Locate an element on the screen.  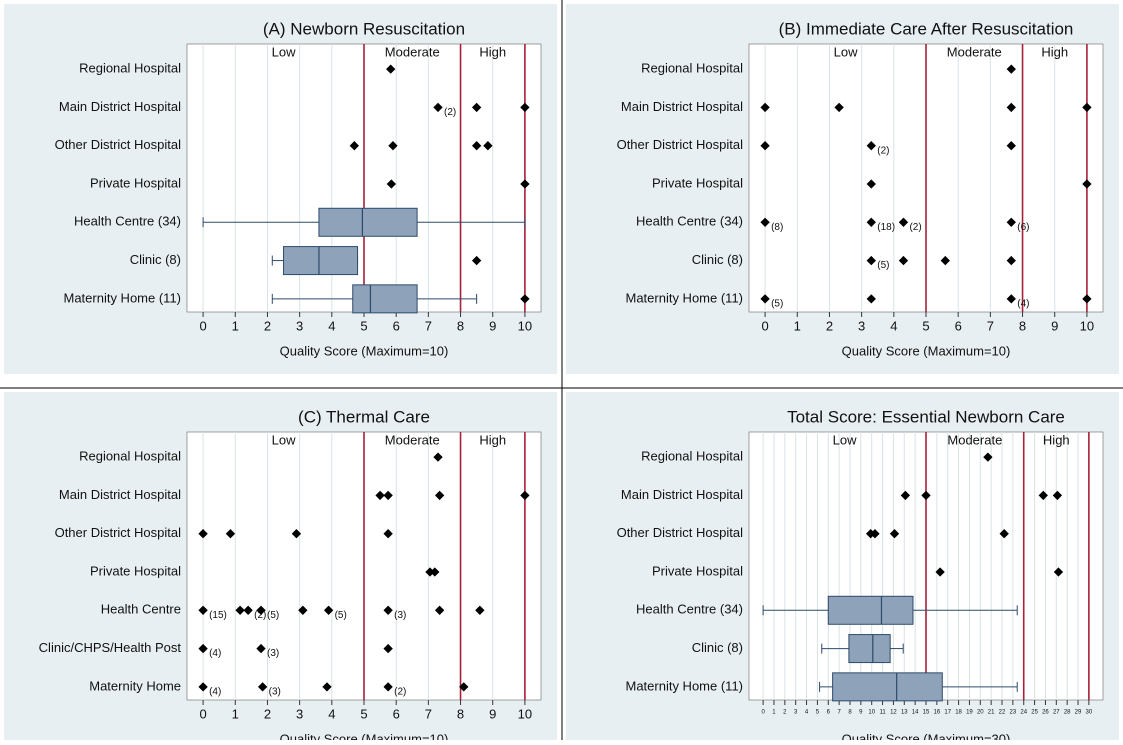
category-label: Other District Hospital is located at coordinates (680, 532).